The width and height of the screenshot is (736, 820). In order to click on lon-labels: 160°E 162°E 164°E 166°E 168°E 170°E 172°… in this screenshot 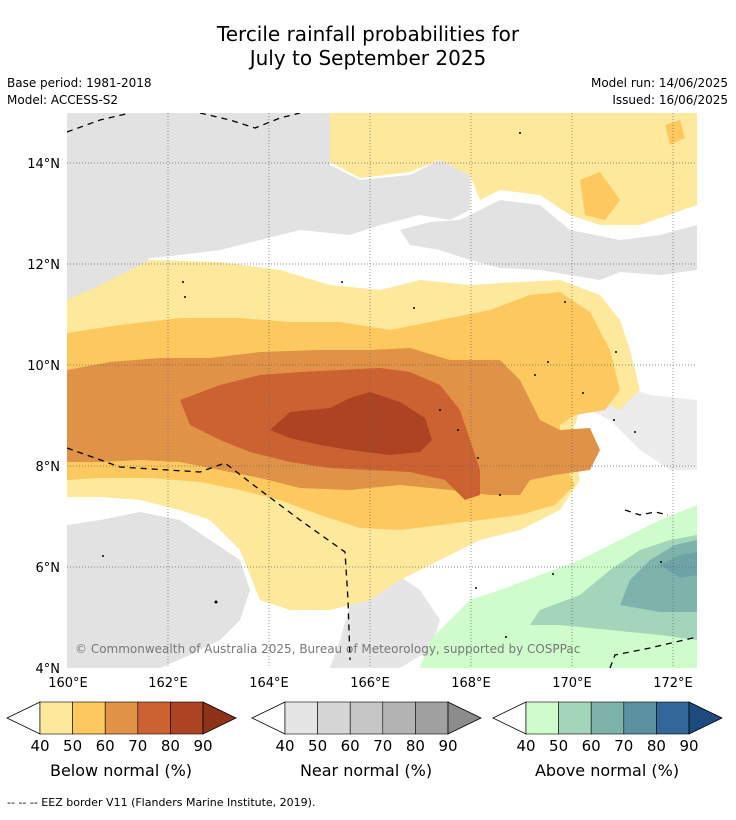, I will do `click(370, 683)`.